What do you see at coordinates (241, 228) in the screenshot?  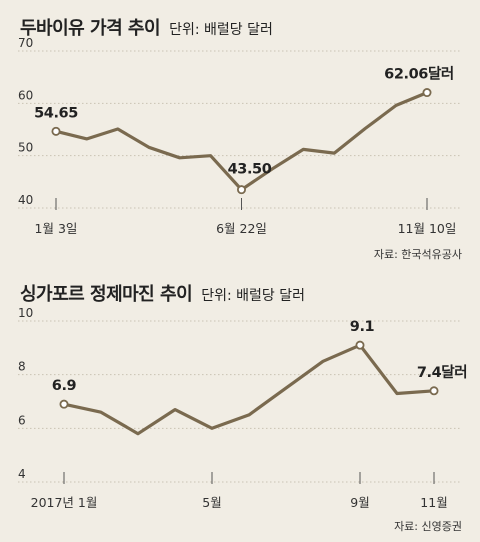 I see `x-tick-label: 6월 22일` at bounding box center [241, 228].